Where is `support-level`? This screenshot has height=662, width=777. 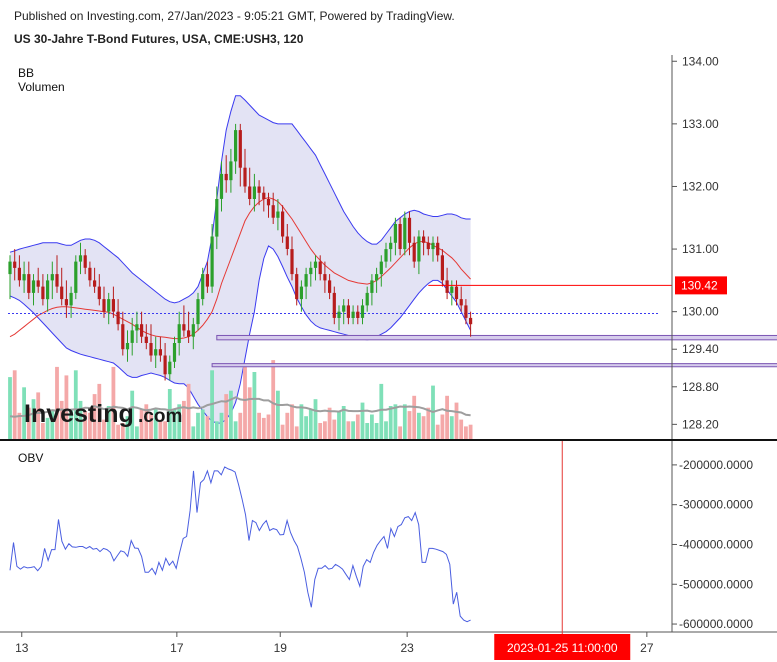 support-level is located at coordinates (494, 365).